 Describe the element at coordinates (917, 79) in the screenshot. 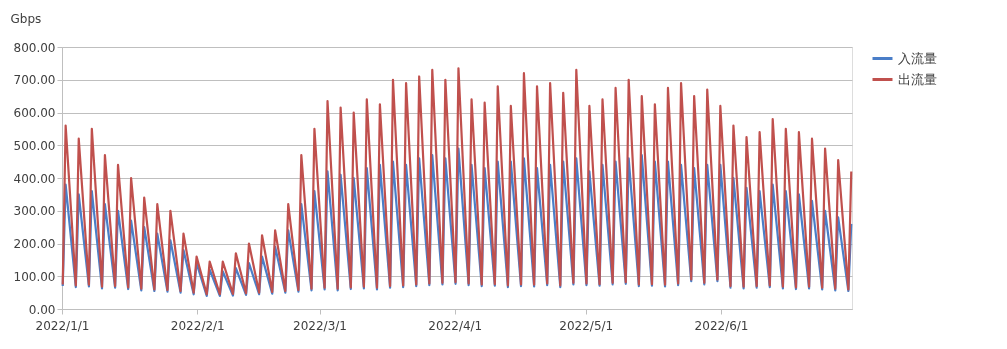

I see `legend-label: 出流量` at that location.